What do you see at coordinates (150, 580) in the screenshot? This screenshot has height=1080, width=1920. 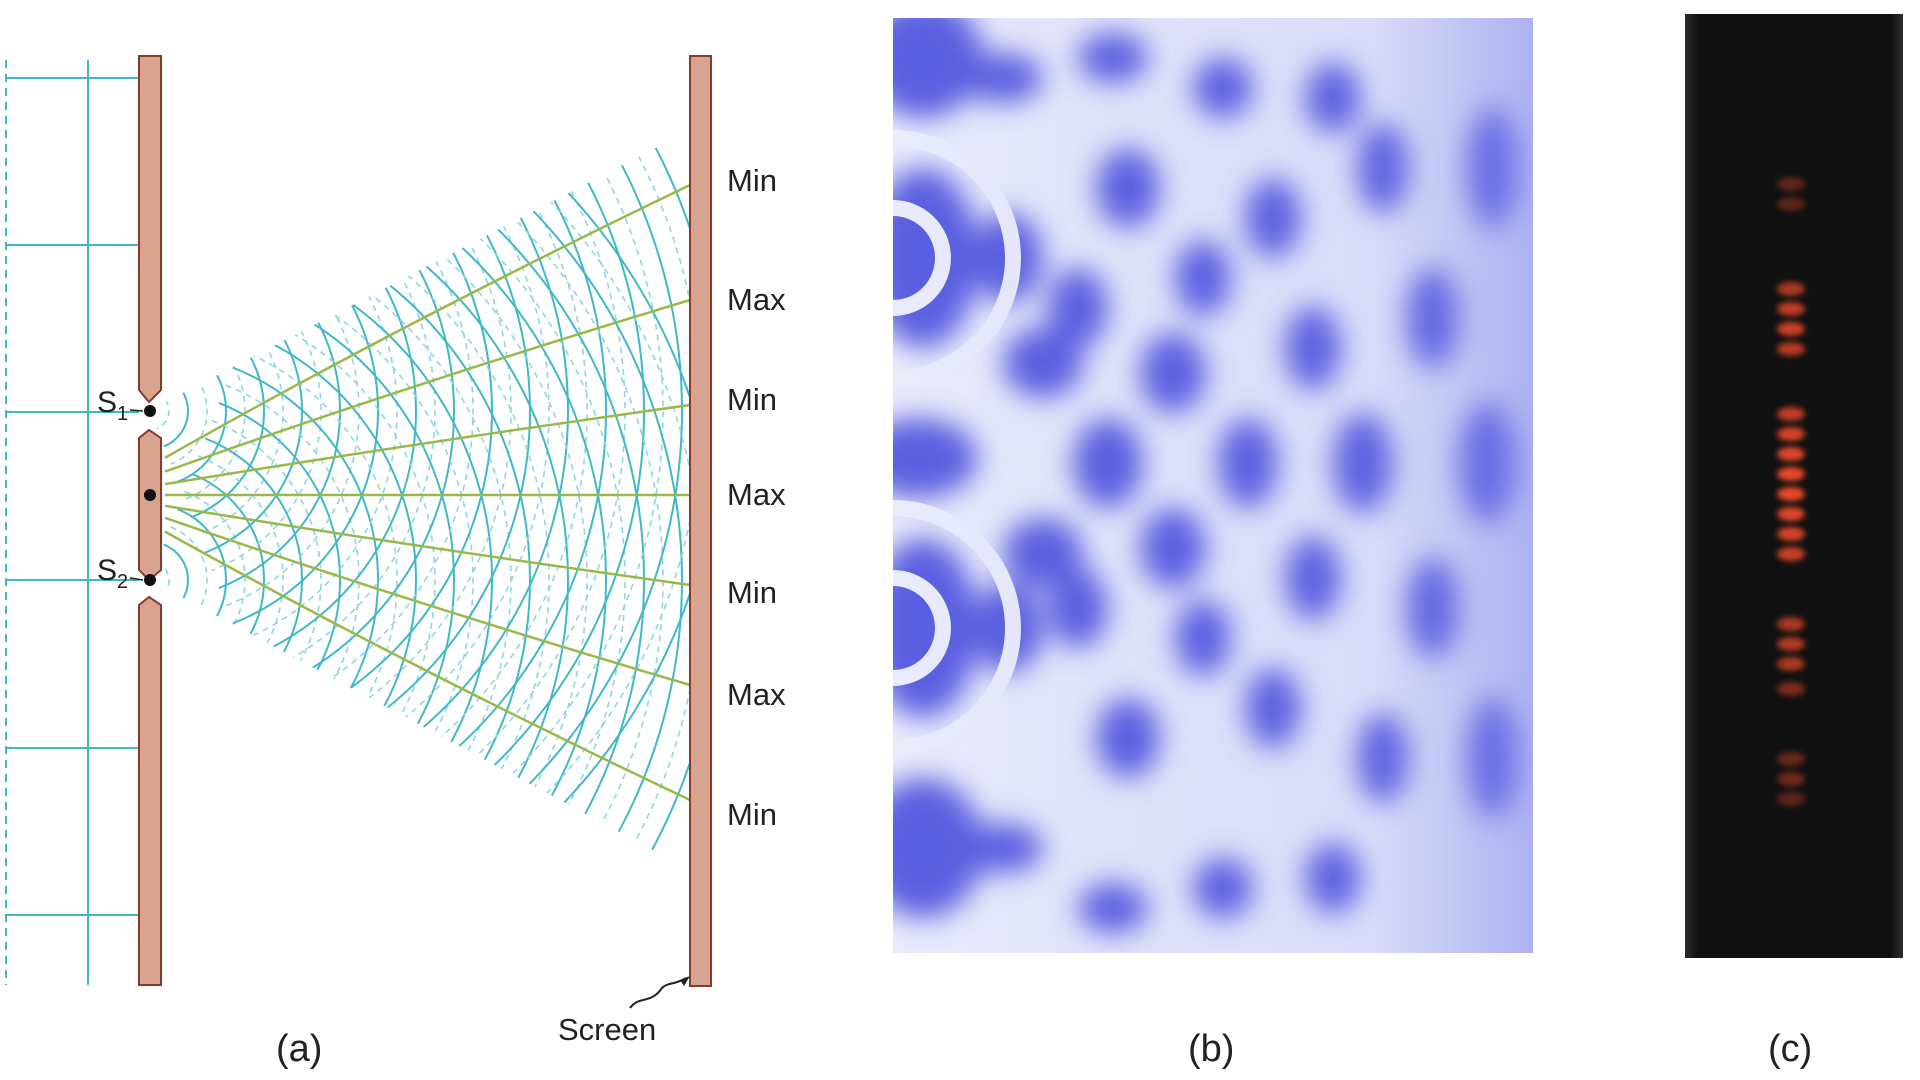 I see `slit-2-dot` at bounding box center [150, 580].